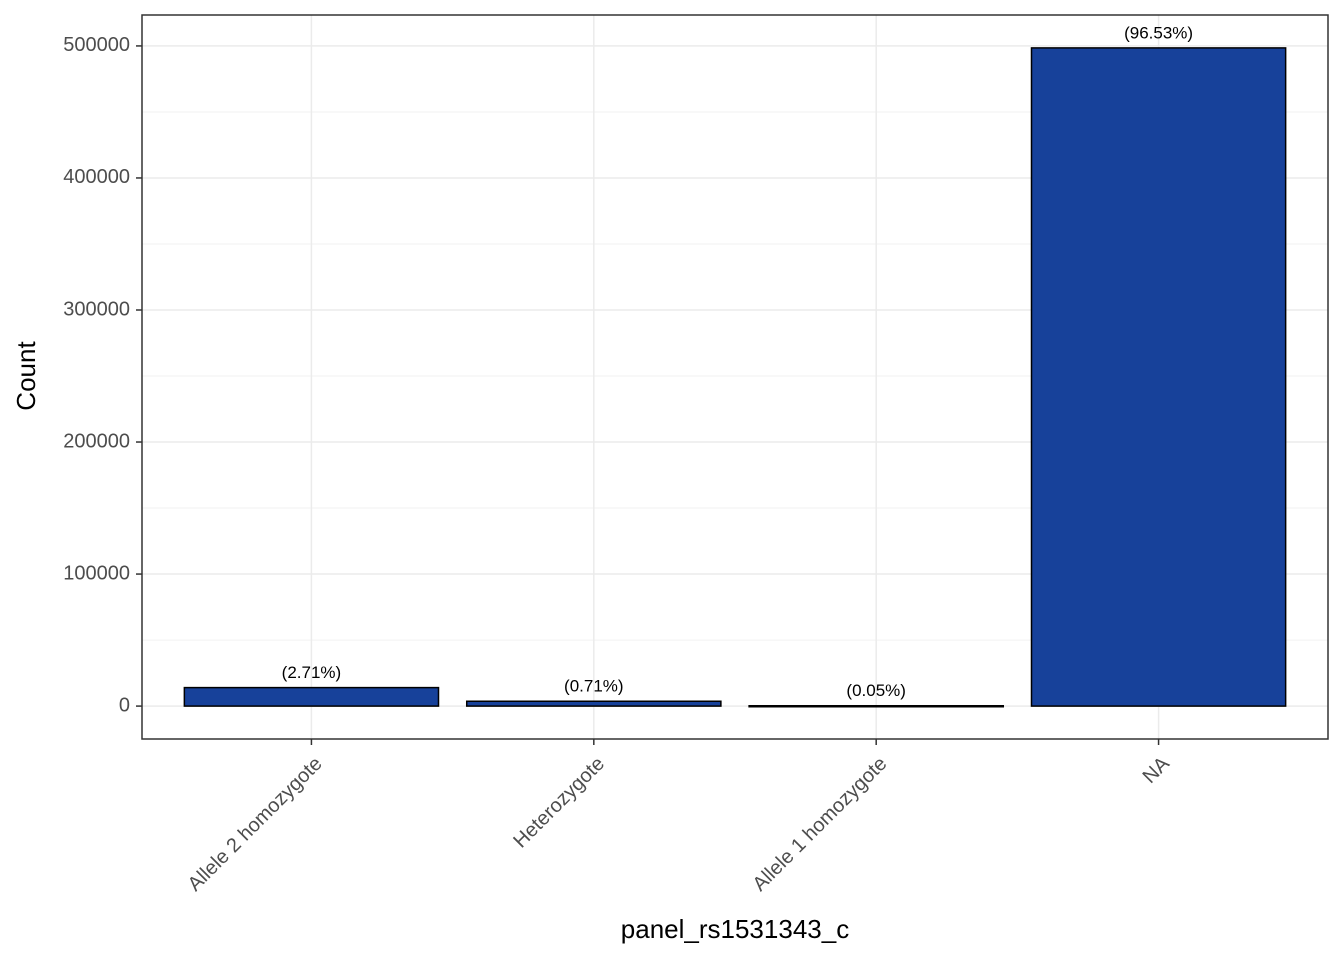  What do you see at coordinates (312, 672) in the screenshot?
I see `bar-label: (2.71%)` at bounding box center [312, 672].